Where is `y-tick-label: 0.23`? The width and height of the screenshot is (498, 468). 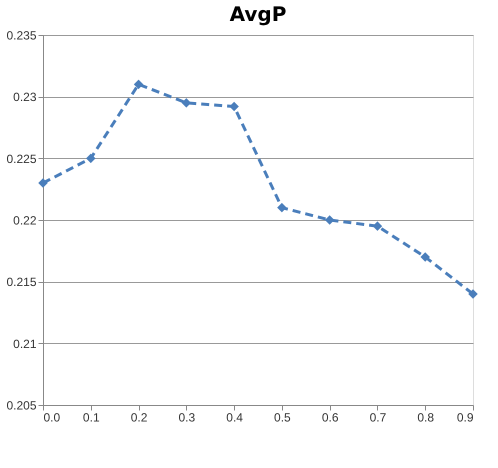
y-tick-label: 0.23 is located at coordinates (25, 97).